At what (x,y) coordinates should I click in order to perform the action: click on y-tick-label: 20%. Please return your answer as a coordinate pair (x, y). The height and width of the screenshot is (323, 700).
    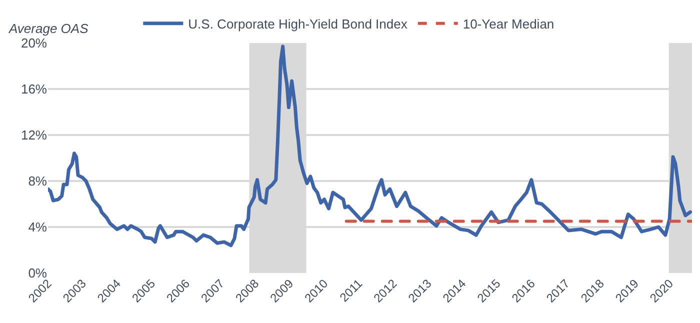
    Looking at the image, I should click on (34, 43).